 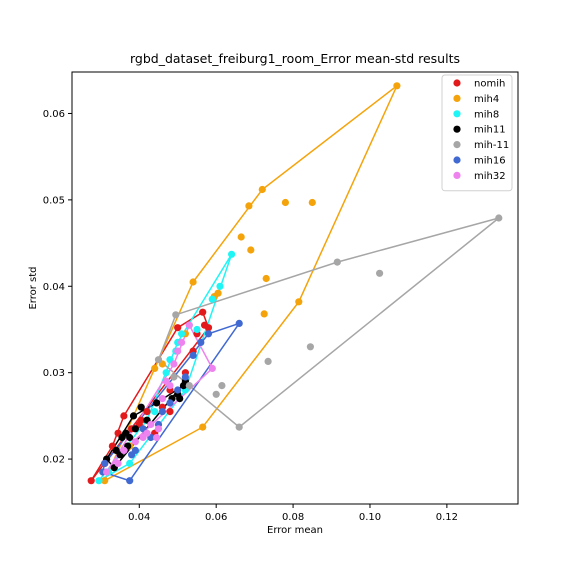 What do you see at coordinates (139, 517) in the screenshot?
I see `x-tick-label: 0.04` at bounding box center [139, 517].